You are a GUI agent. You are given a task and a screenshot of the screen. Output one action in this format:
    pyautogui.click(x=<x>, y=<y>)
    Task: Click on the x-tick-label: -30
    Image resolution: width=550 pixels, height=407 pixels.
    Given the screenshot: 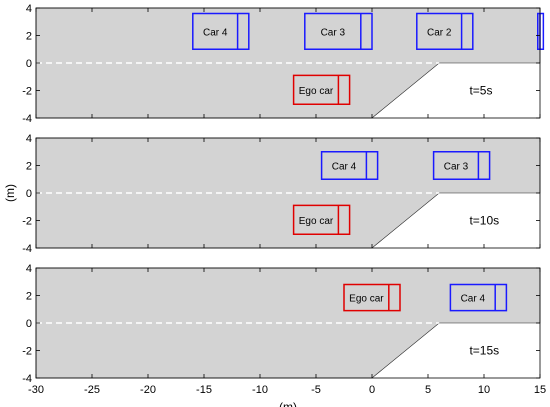 What is the action you would take?
    pyautogui.click(x=36, y=390)
    